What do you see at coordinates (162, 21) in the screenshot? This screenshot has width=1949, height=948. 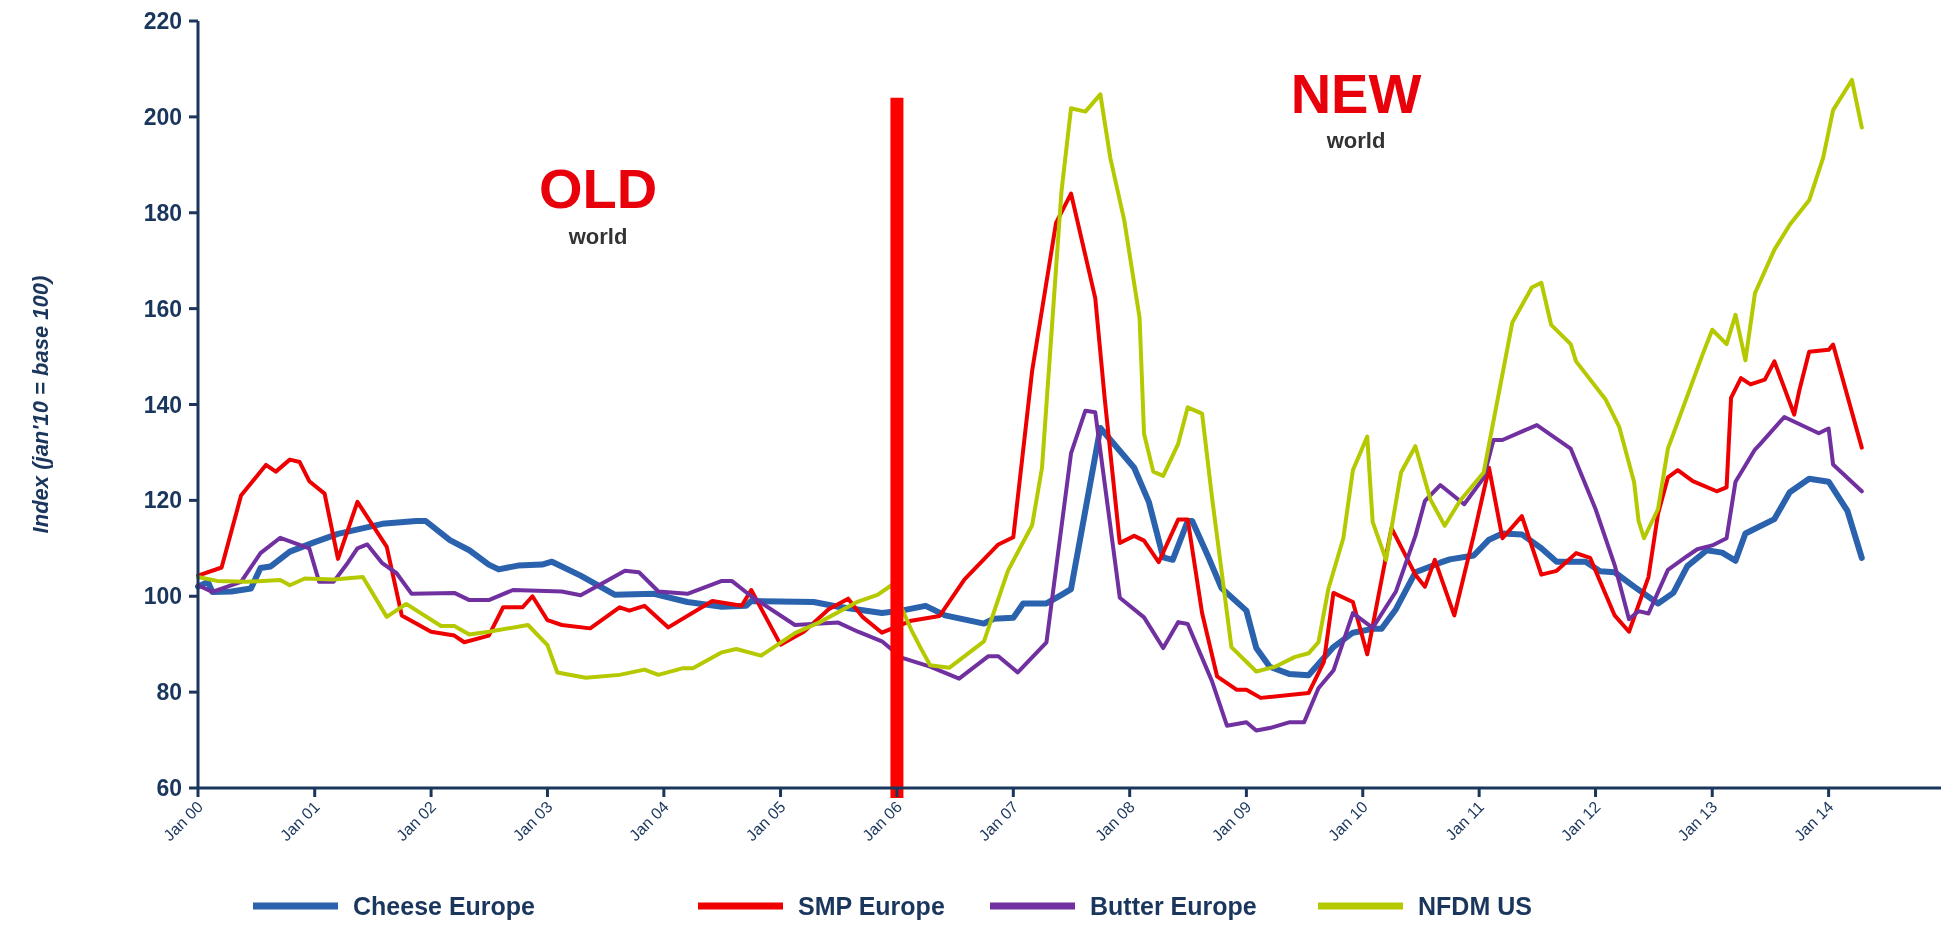 I see `y-tick-label: 220` at bounding box center [162, 21].